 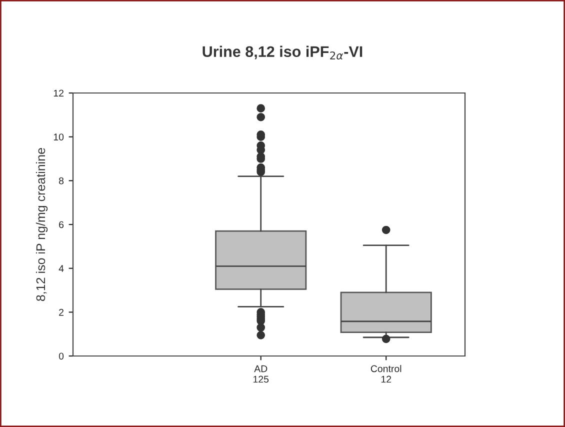 I want to click on y-tick-label: 12, so click(x=59, y=93).